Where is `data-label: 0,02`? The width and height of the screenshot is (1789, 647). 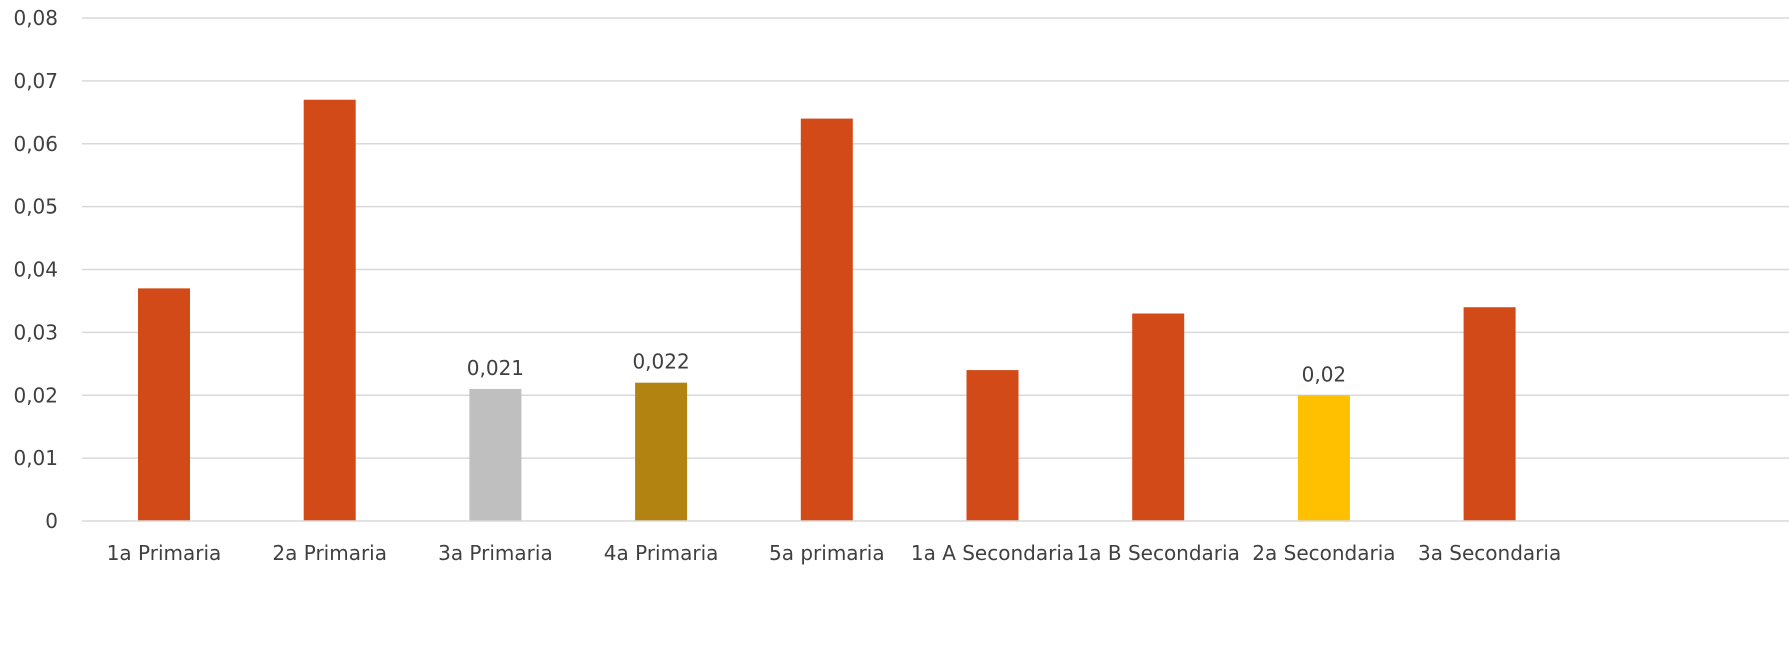
data-label: 0,02 is located at coordinates (1324, 374).